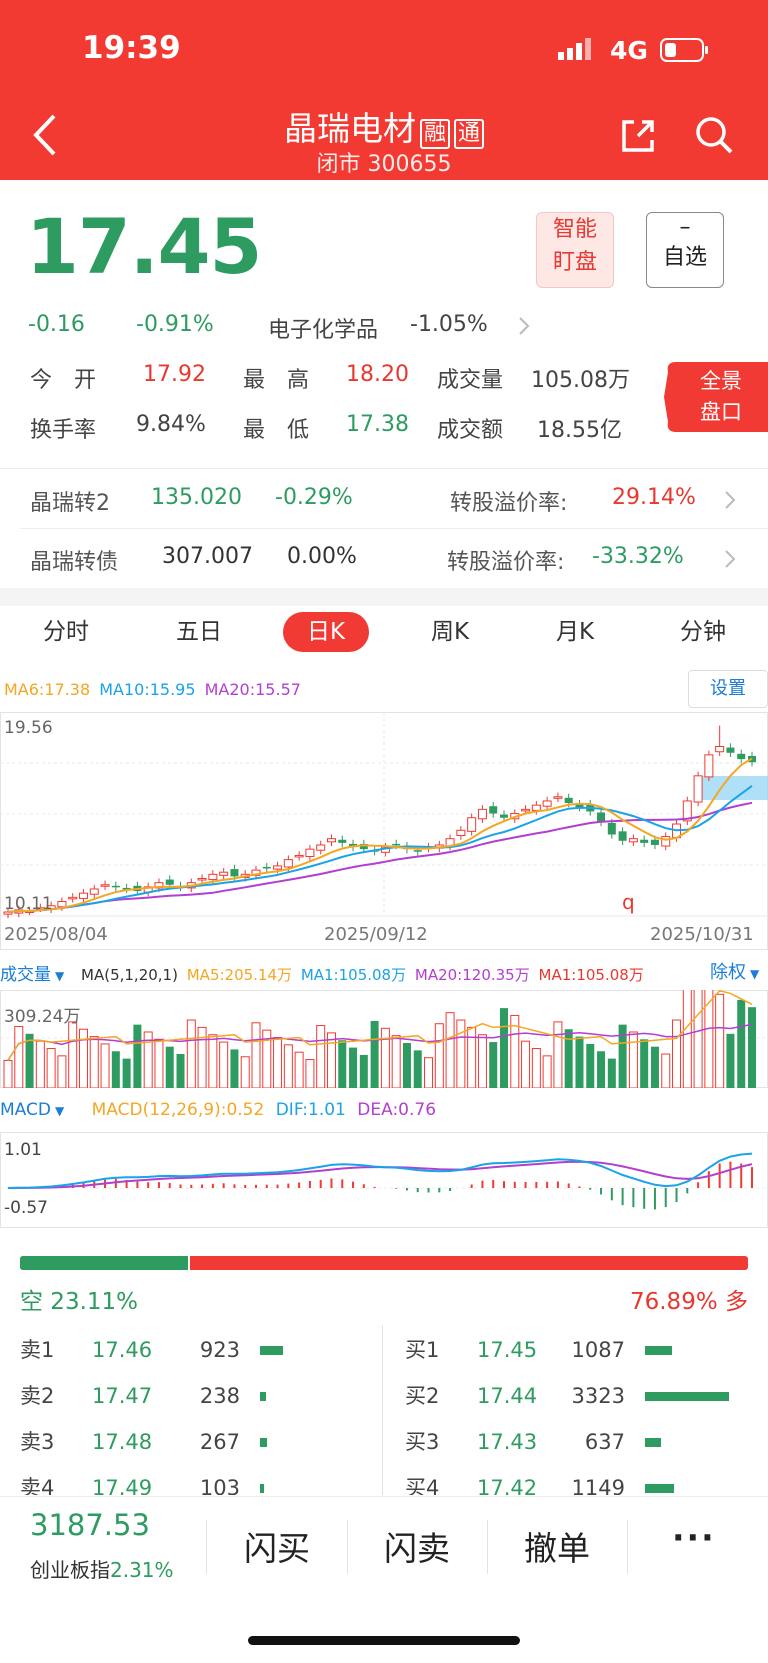 This screenshot has height=1663, width=768. What do you see at coordinates (277, 1548) in the screenshot?
I see `flash-buy-button: 闪买` at bounding box center [277, 1548].